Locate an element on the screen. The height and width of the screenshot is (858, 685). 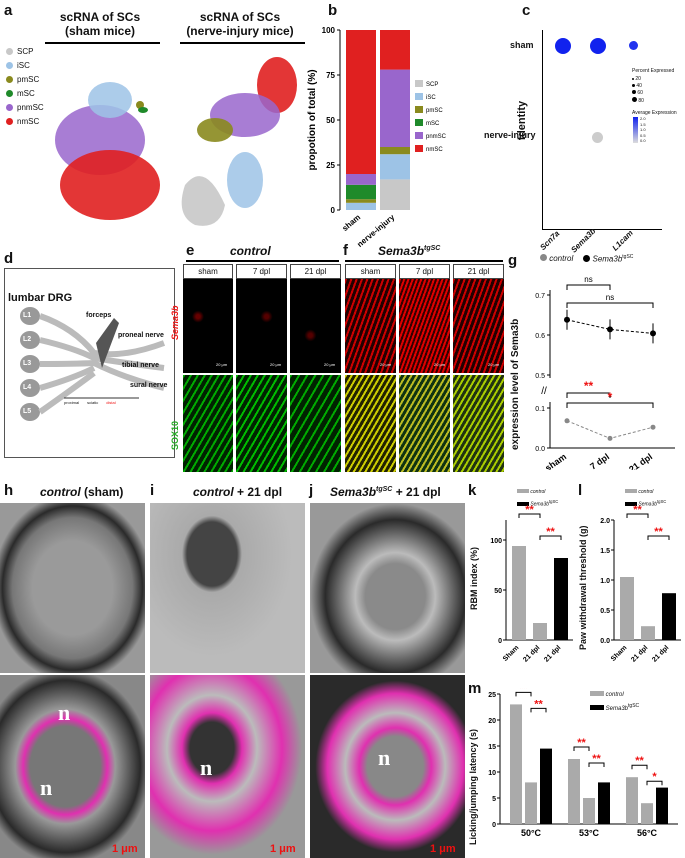
x-tick-label: Sham is located at coordinates (511, 653).